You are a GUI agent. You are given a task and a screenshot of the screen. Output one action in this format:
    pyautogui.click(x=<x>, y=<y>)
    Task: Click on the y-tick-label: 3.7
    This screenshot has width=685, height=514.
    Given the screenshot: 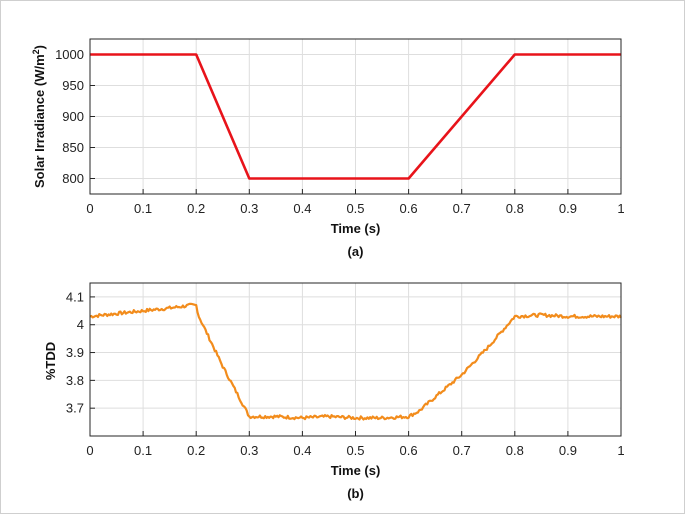 What is the action you would take?
    pyautogui.click(x=75, y=408)
    